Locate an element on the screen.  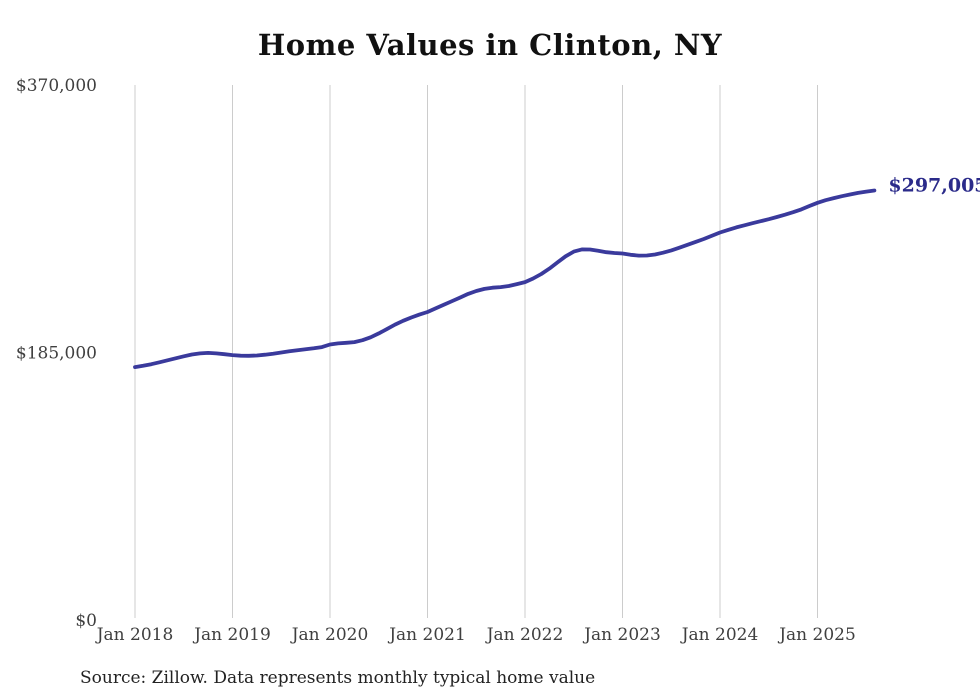
x-tick-label-jan-2023: Jan 2023 is located at coordinates (621, 635).